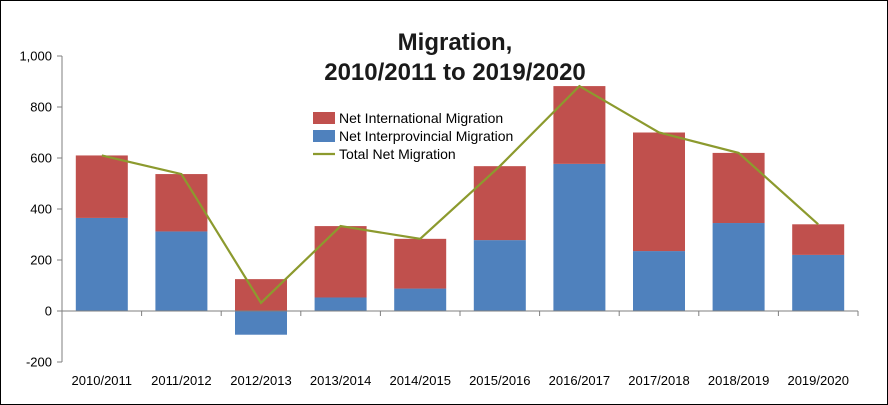 The image size is (888, 405). What do you see at coordinates (579, 237) in the screenshot?
I see `bar-interprovincial-2016-2017` at bounding box center [579, 237].